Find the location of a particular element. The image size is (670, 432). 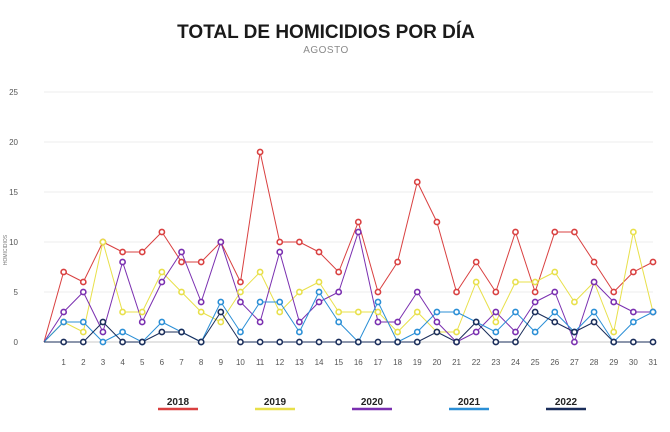

x-tick-label: 4 is located at coordinates (122, 362).